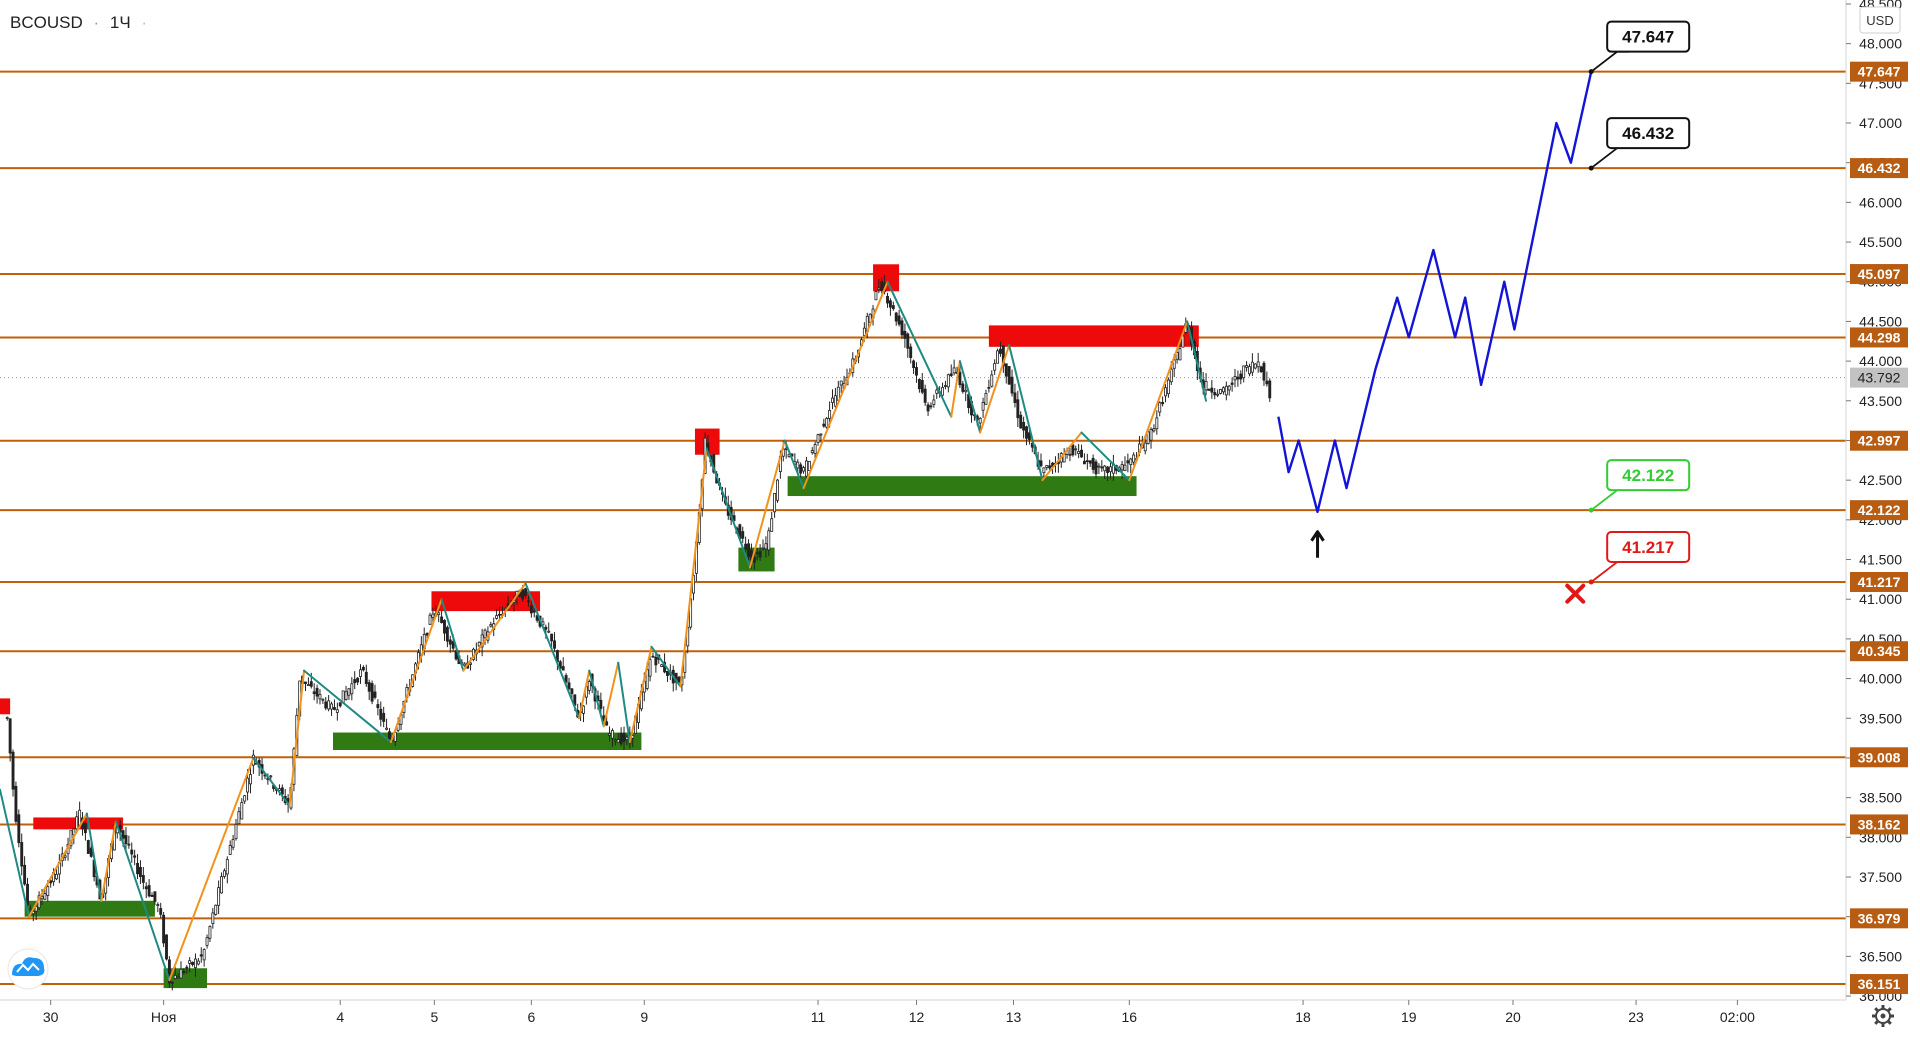  Describe the element at coordinates (1883, 1016) in the screenshot. I see `gear-icon` at that location.